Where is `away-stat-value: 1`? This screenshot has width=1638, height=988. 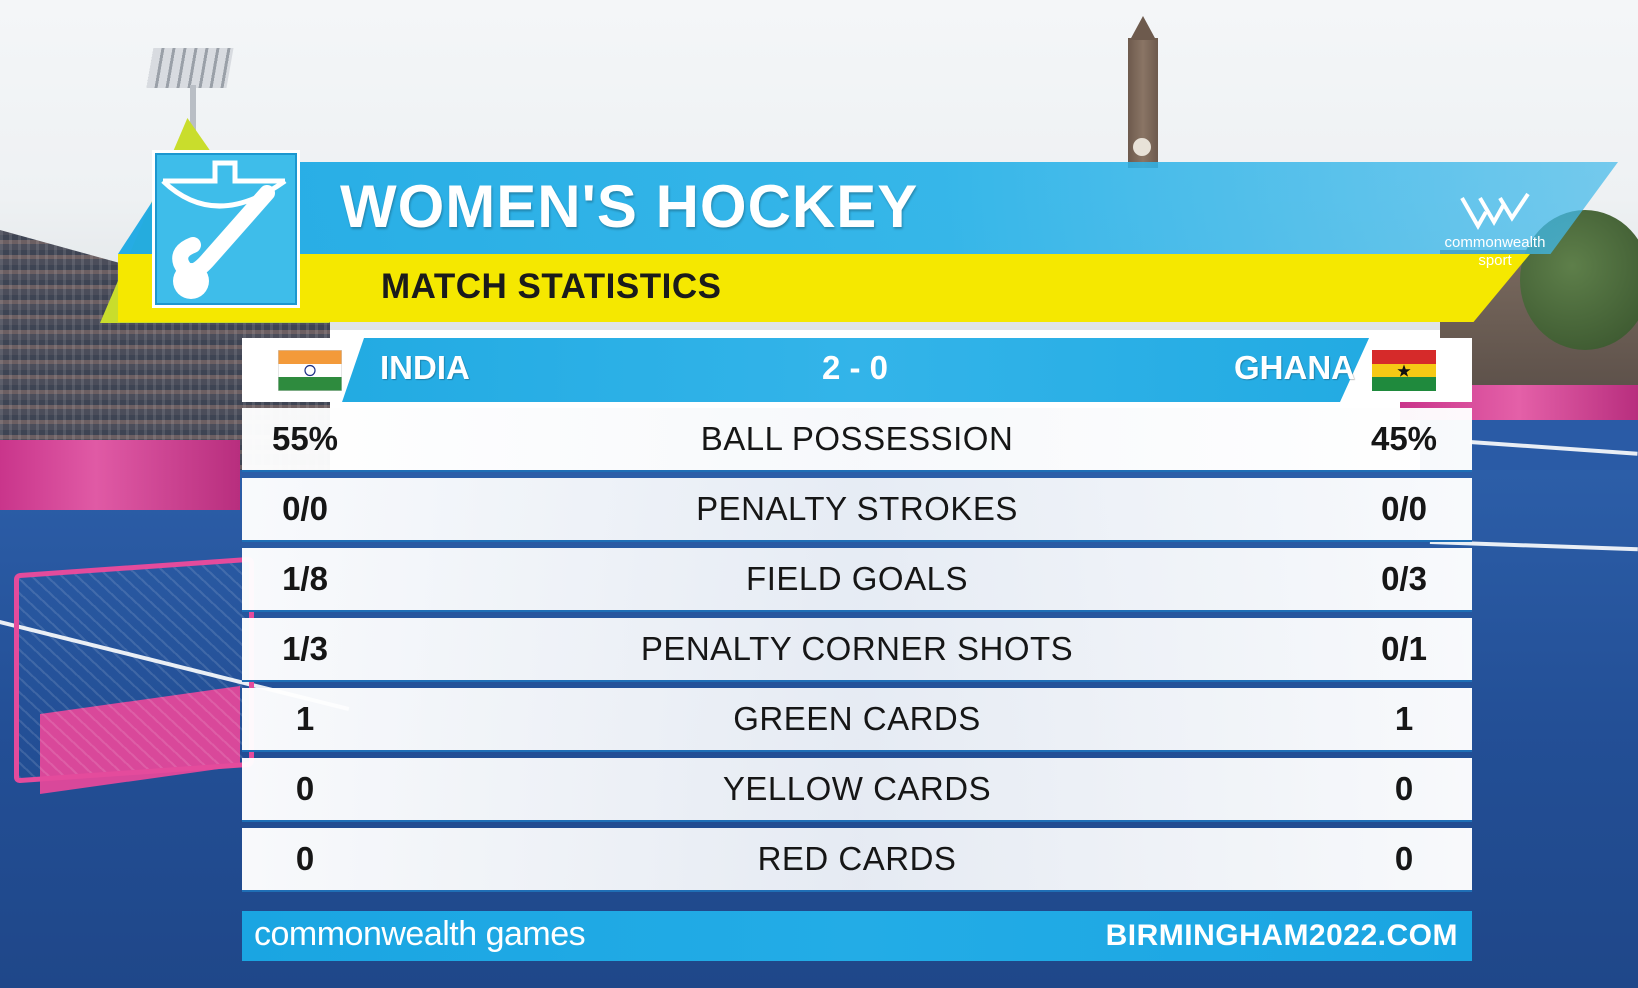
away-stat-value: 1 is located at coordinates (1404, 718).